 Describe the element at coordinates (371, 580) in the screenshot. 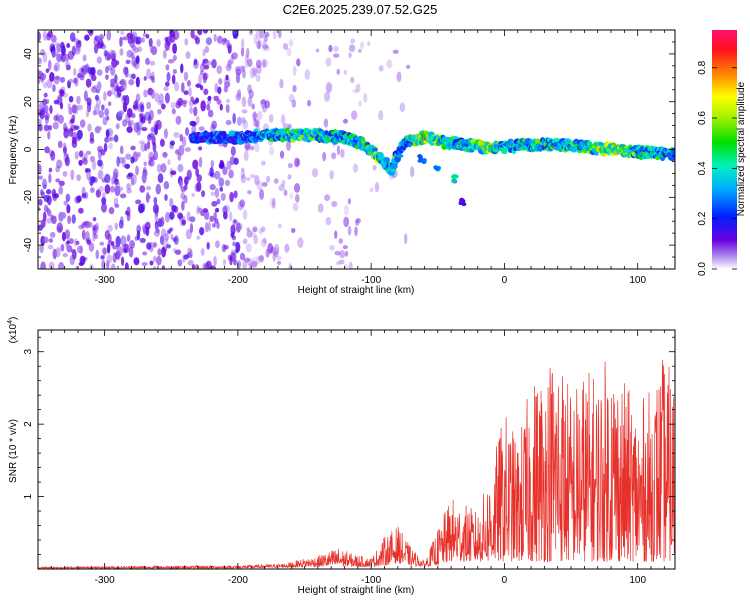

I see `x-tick-label: -100` at that location.